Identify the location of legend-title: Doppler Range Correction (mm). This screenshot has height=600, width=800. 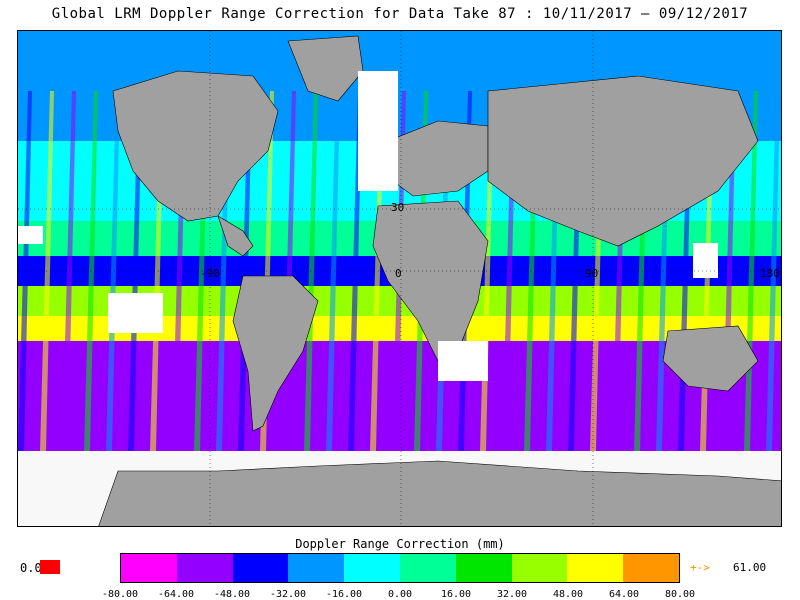
(400, 544).